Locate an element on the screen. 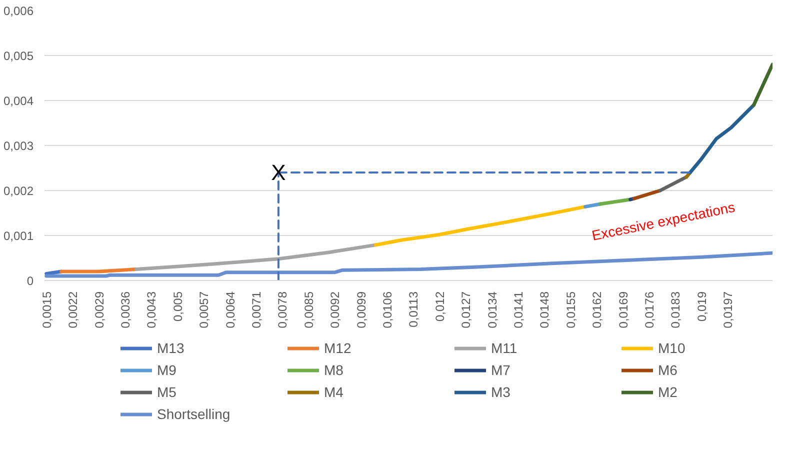 The image size is (804, 456). x-tick-label: 0,012 is located at coordinates (439, 306).